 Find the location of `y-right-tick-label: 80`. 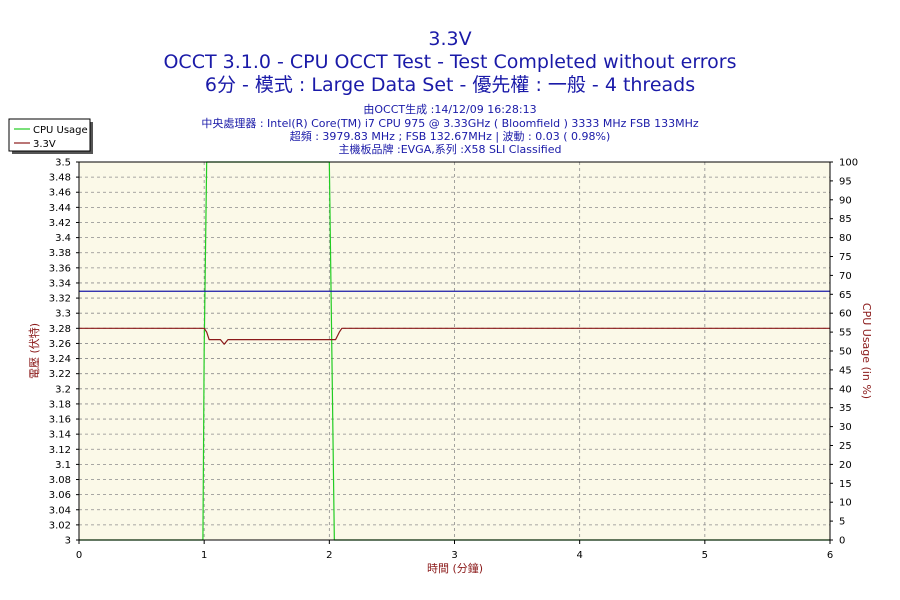

y-right-tick-label: 80 is located at coordinates (845, 238).